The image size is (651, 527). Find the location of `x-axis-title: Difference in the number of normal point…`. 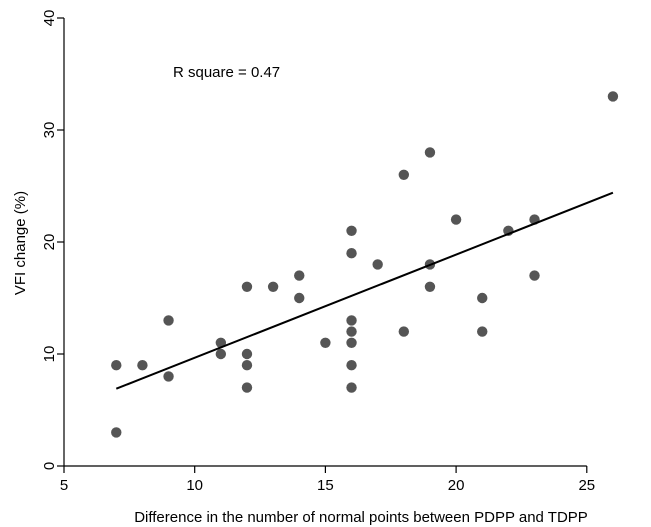

x-axis-title: Difference in the number of normal point… is located at coordinates (361, 517).